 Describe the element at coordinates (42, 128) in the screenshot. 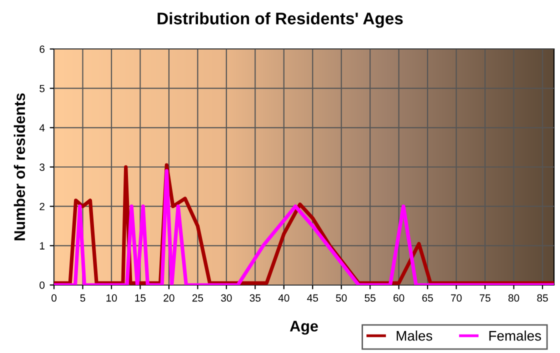

I see `y-tick-label: 4` at that location.